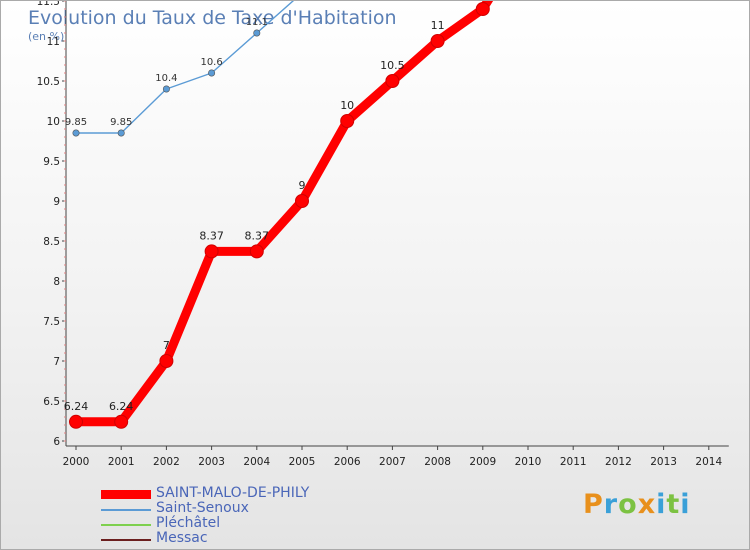 This screenshot has height=550, width=750. I want to click on y-tick-label: 6, so click(56, 442).